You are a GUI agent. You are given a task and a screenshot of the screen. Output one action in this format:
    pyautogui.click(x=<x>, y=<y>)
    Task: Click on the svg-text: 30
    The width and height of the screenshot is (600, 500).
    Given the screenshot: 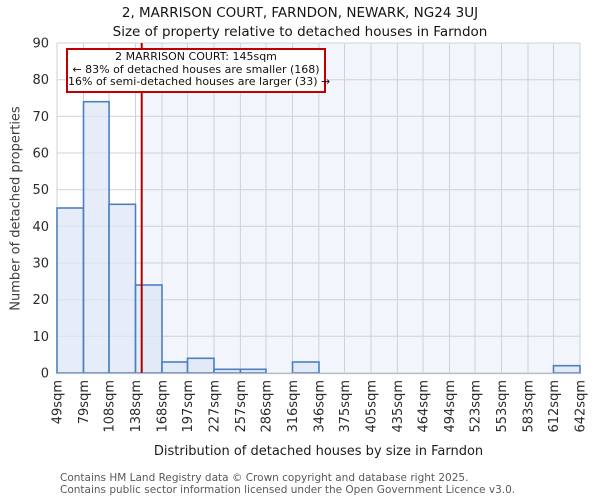 What is the action you would take?
    pyautogui.click(x=40, y=264)
    